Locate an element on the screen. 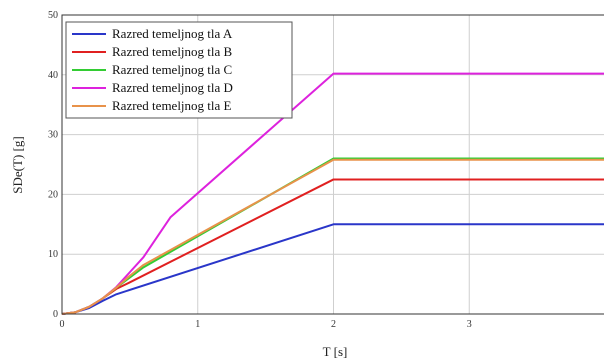 Image resolution: width=604 pixels, height=362 pixels. y-tick-label: 10 is located at coordinates (53, 254).